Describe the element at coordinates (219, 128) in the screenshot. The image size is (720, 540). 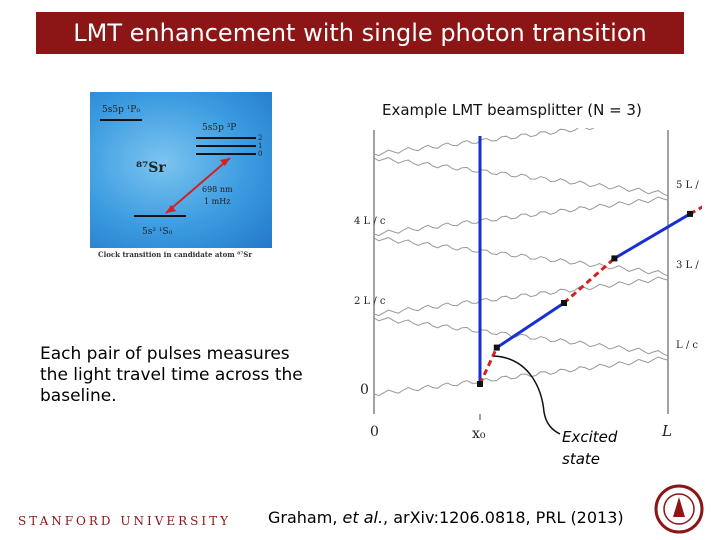
I see `level-3p-label: 5s5p ³P` at that location.